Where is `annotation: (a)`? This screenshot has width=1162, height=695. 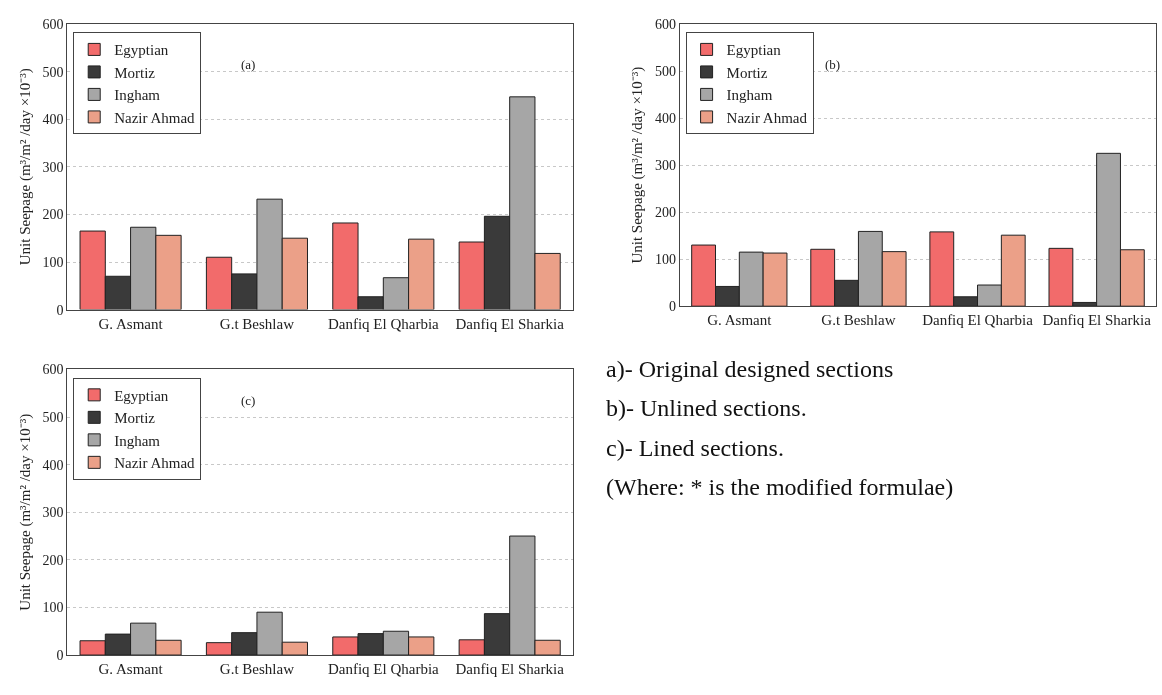 annotation: (a) is located at coordinates (248, 64).